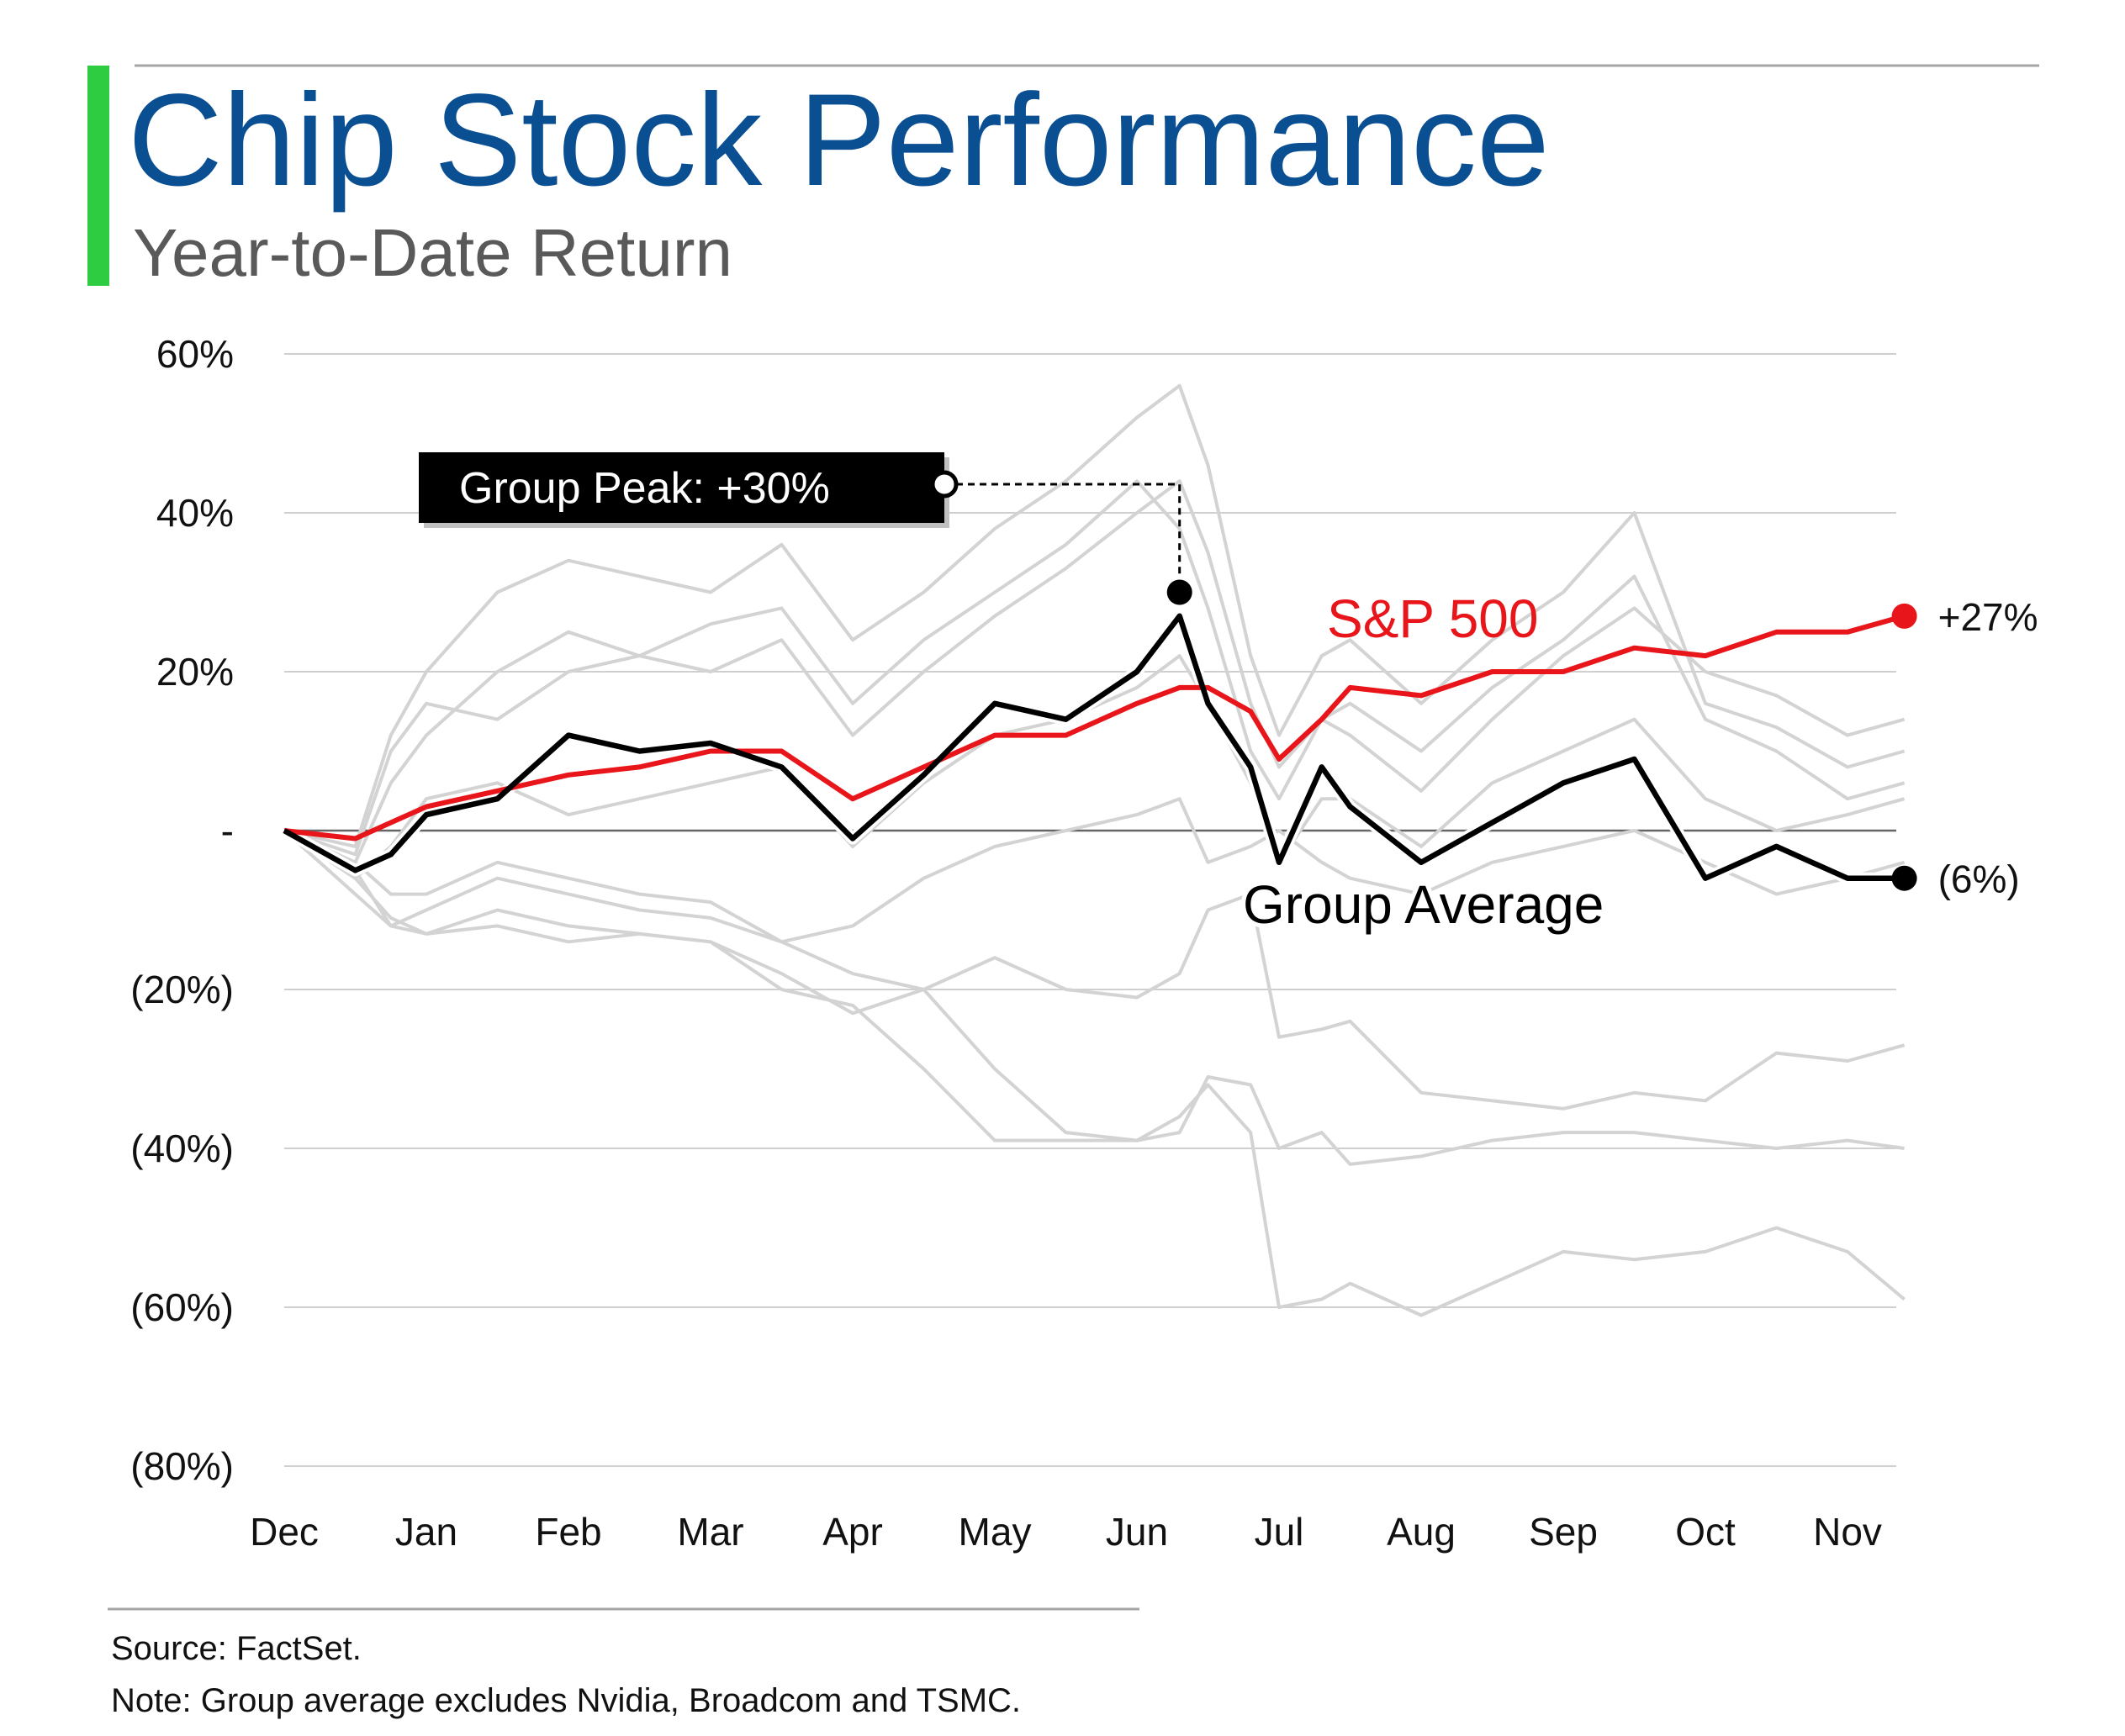 The height and width of the screenshot is (1736, 2125). Describe the element at coordinates (710, 1532) in the screenshot. I see `x-tick-label: Mar` at that location.